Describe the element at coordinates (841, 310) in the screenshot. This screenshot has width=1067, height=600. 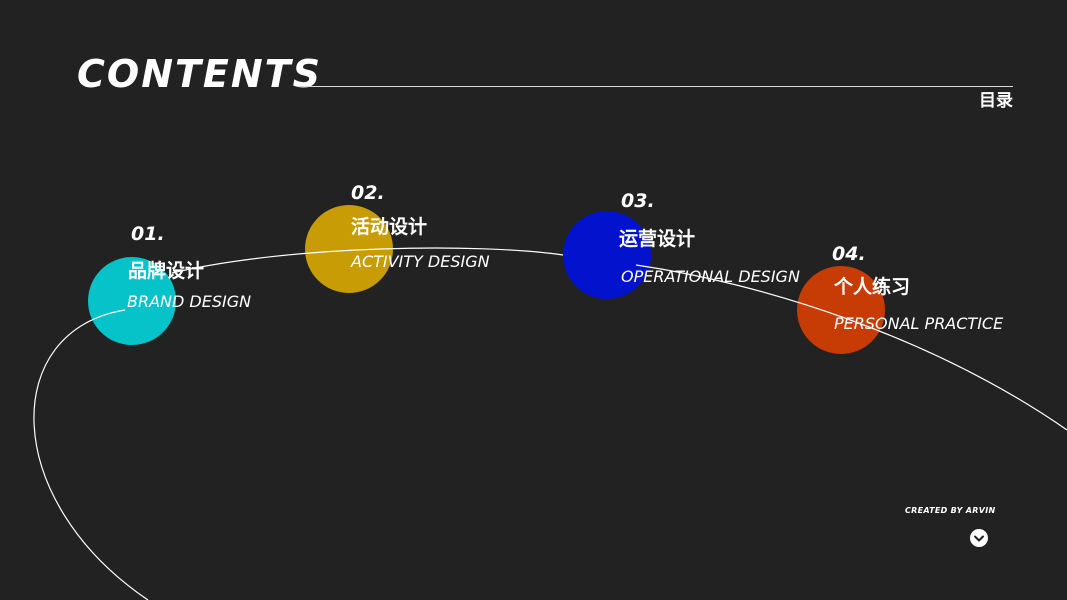
I see `item-4-circle` at that location.